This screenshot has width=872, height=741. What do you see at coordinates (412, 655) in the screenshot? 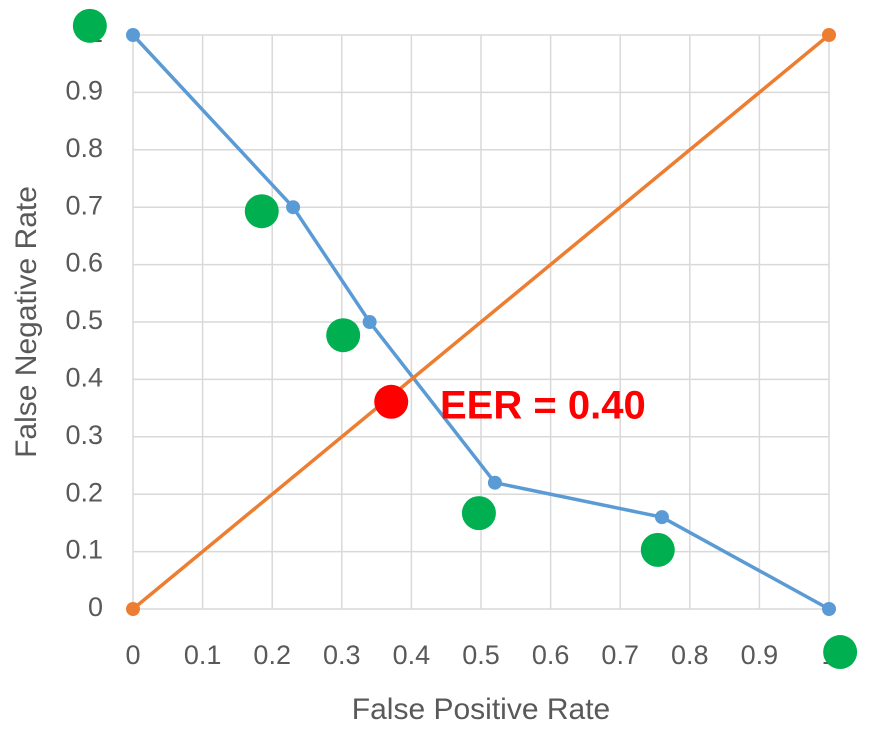
I see `x-tick-label: 0.4` at bounding box center [412, 655].